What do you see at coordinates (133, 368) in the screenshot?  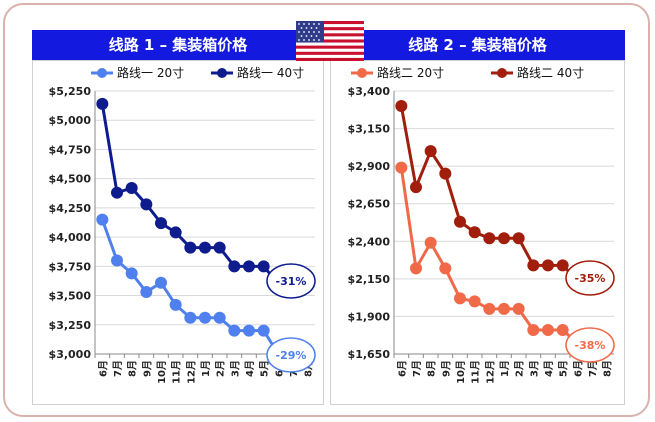 I see `x-tick-label: 8月` at bounding box center [133, 368].